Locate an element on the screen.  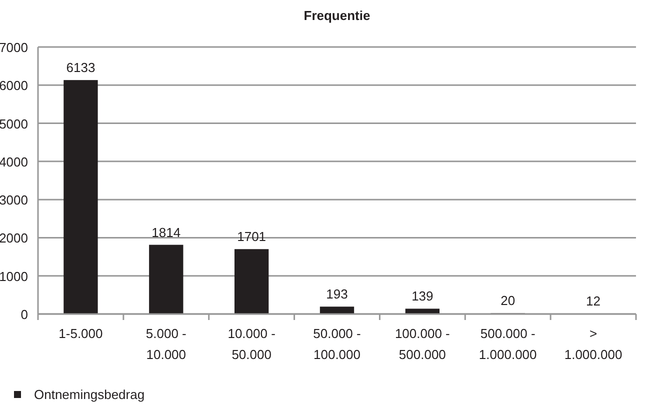
y-tick-label: 1000 is located at coordinates (14, 276).